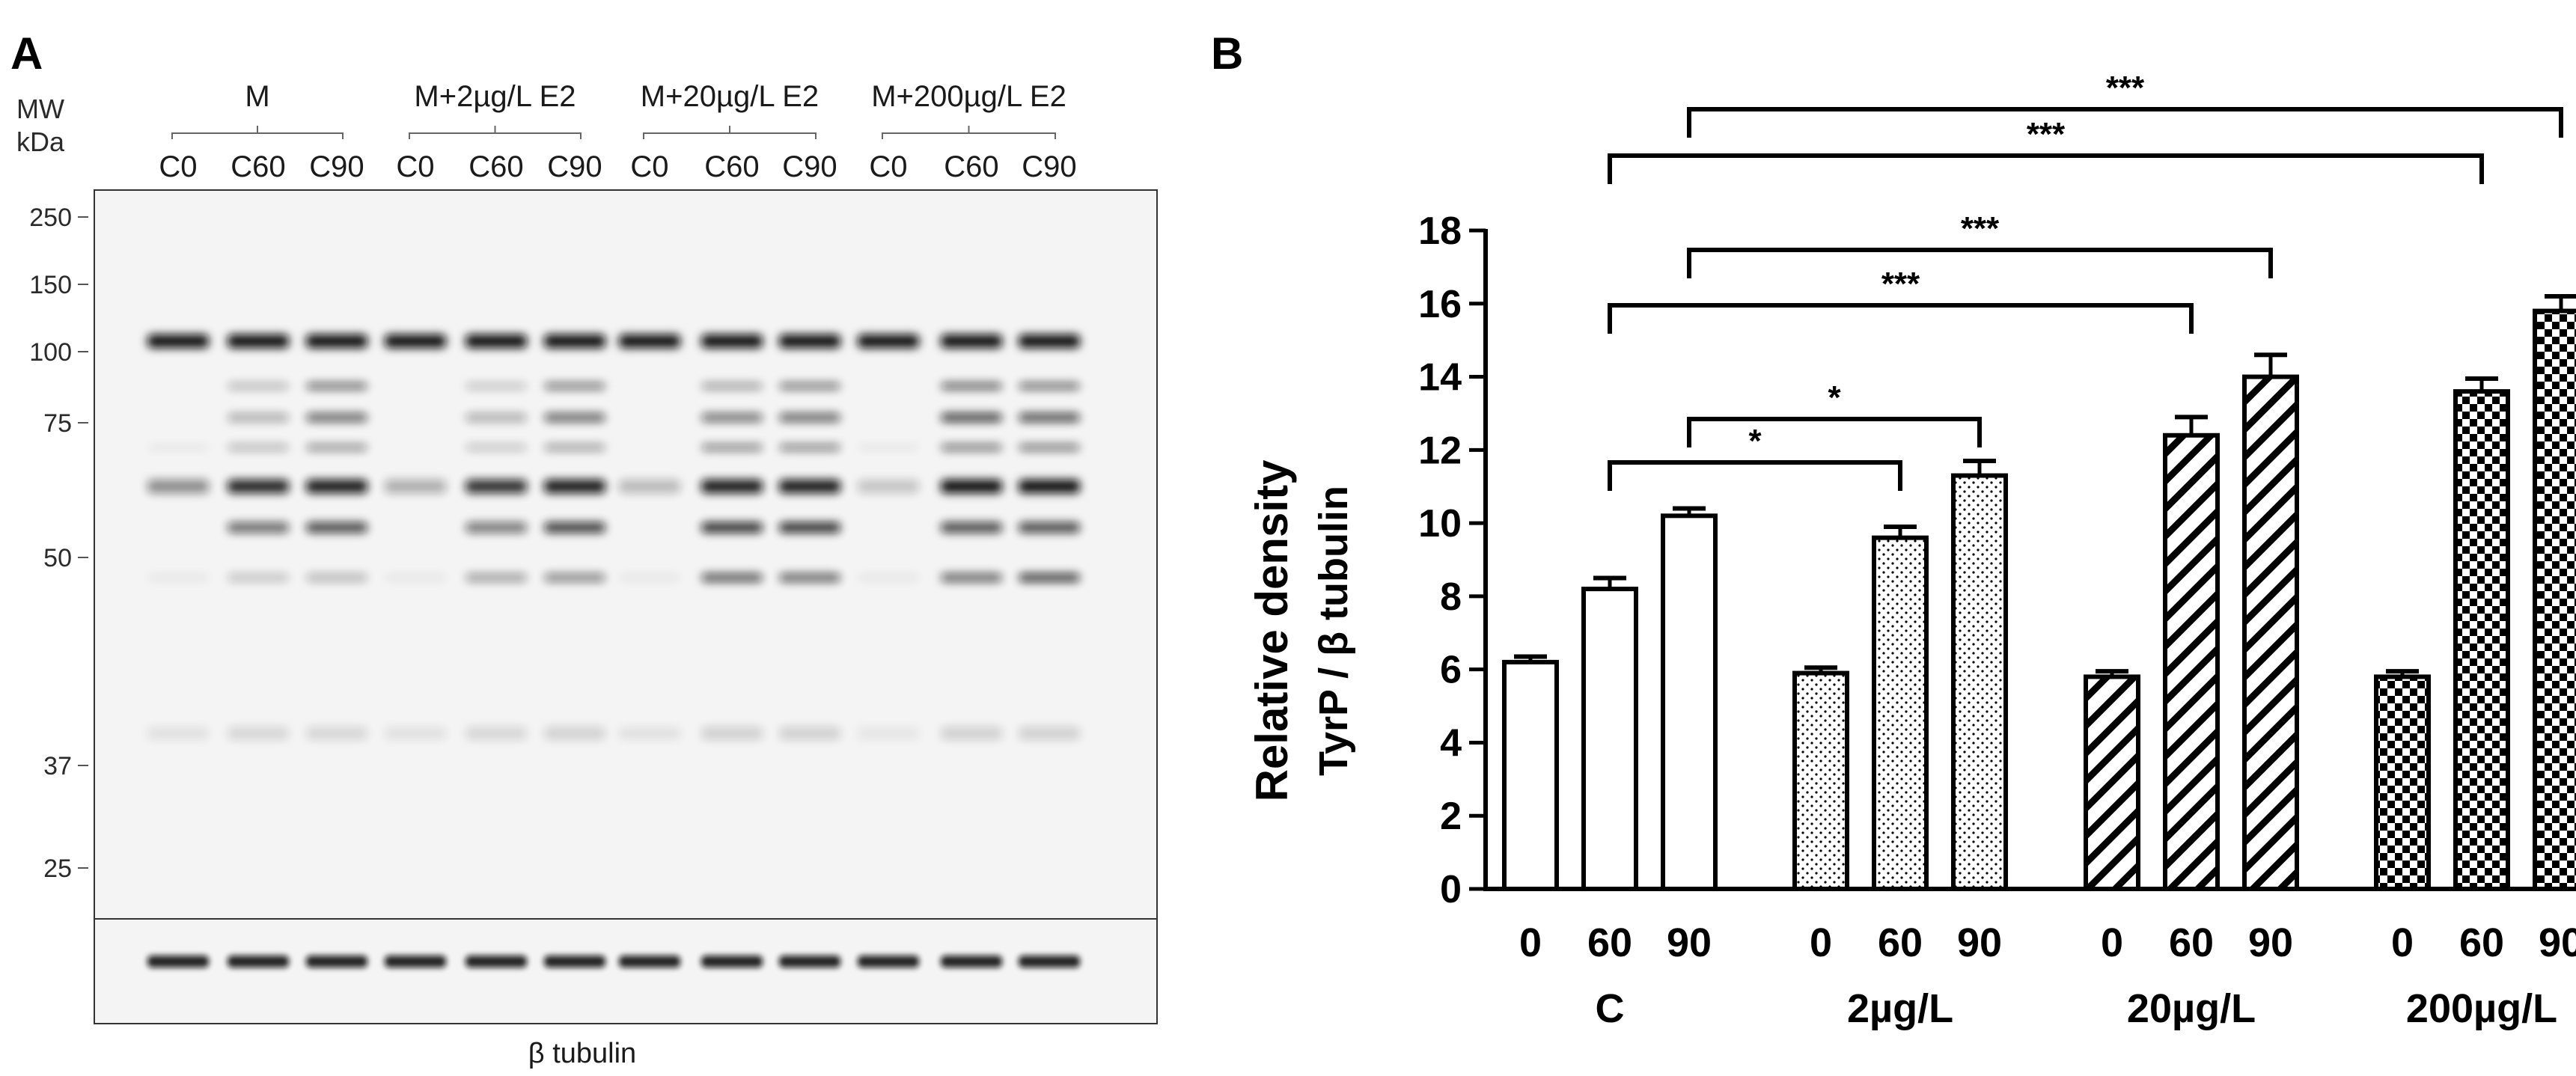 This screenshot has height=1076, width=2576. I want to click on mw-markers: 250 150 100 75 50 37 25, so click(58, 543).